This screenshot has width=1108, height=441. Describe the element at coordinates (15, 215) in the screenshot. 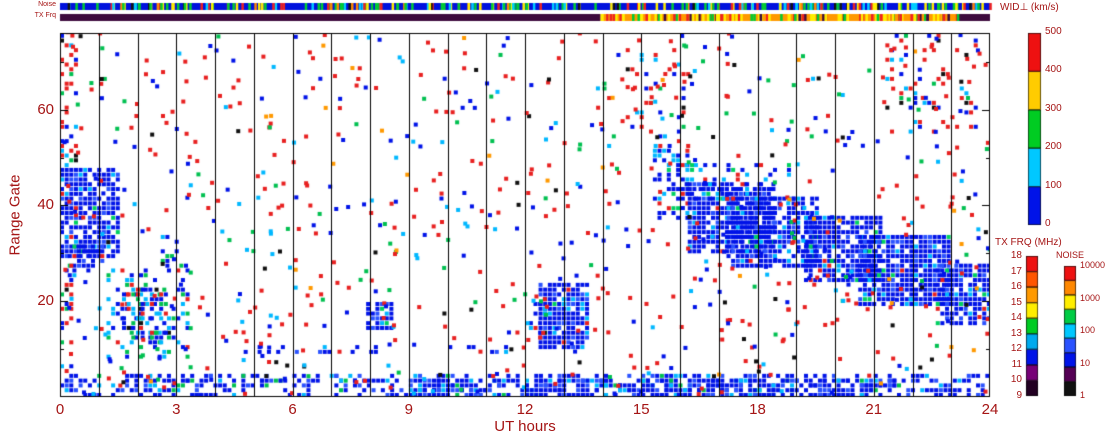

I see `y-axis-label: Range Gate` at that location.